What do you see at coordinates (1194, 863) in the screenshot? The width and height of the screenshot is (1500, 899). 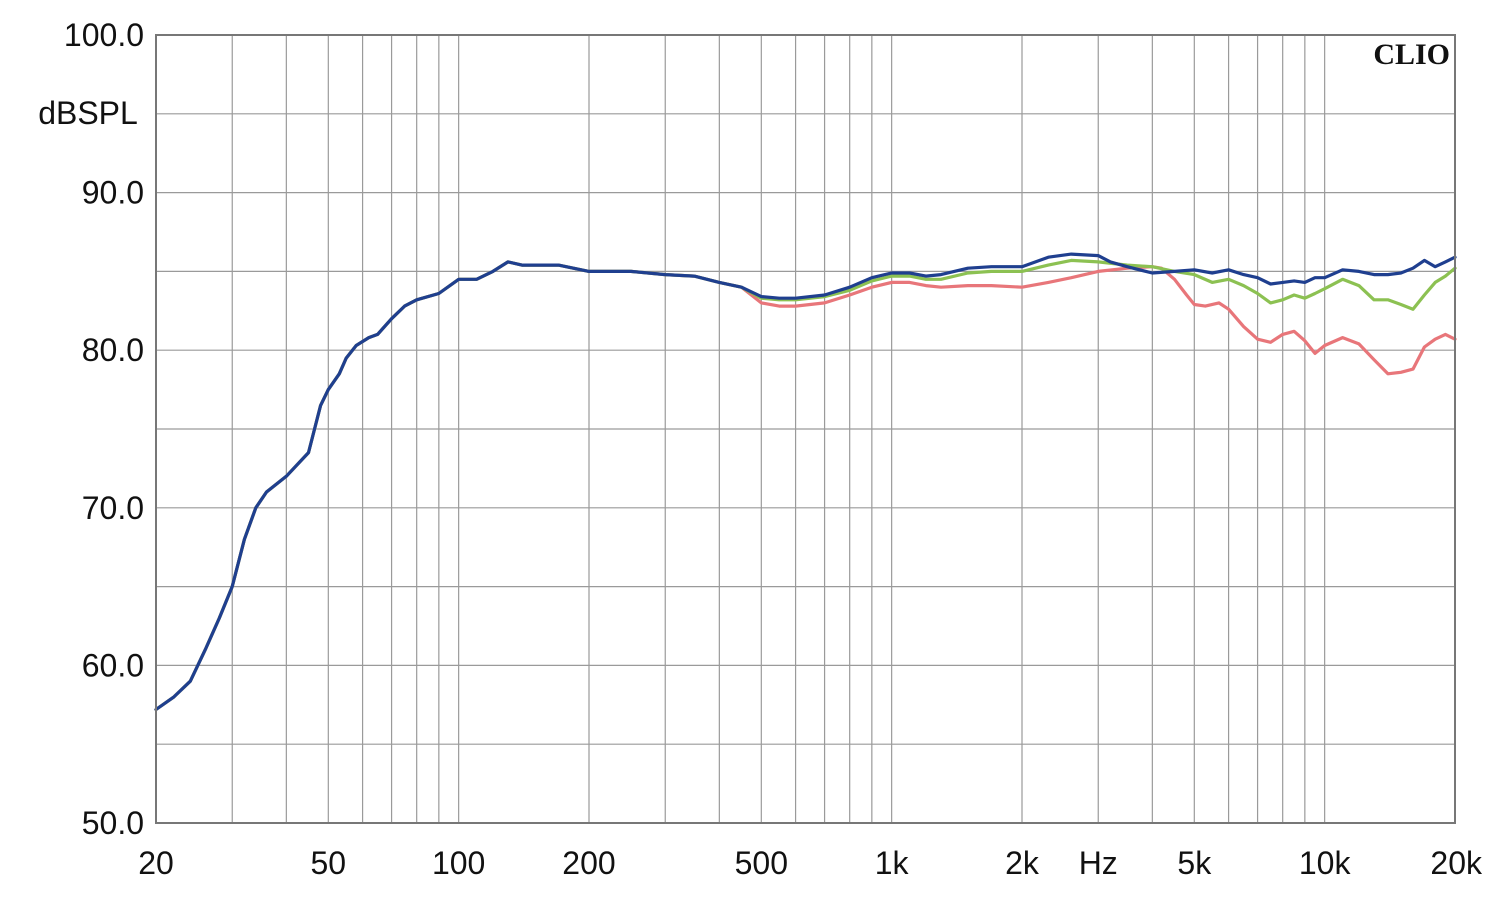 I see `x-tick-label: 5k` at bounding box center [1194, 863].